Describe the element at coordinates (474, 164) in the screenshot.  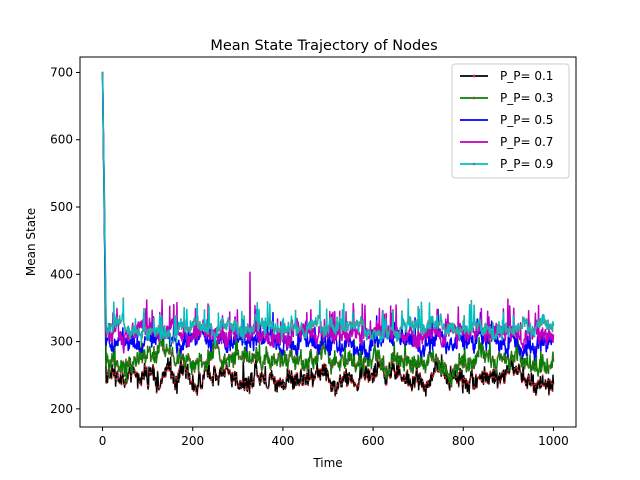
I see `legend-marker` at that location.